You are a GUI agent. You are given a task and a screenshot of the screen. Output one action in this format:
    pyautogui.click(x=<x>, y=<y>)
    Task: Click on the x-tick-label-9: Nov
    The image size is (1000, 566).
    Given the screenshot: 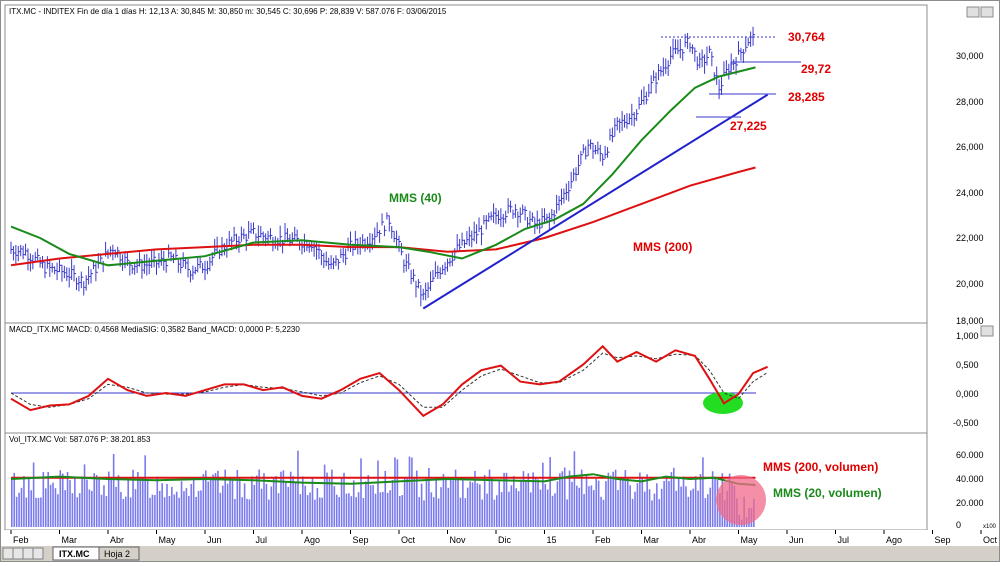 What is the action you would take?
    pyautogui.click(x=458, y=540)
    